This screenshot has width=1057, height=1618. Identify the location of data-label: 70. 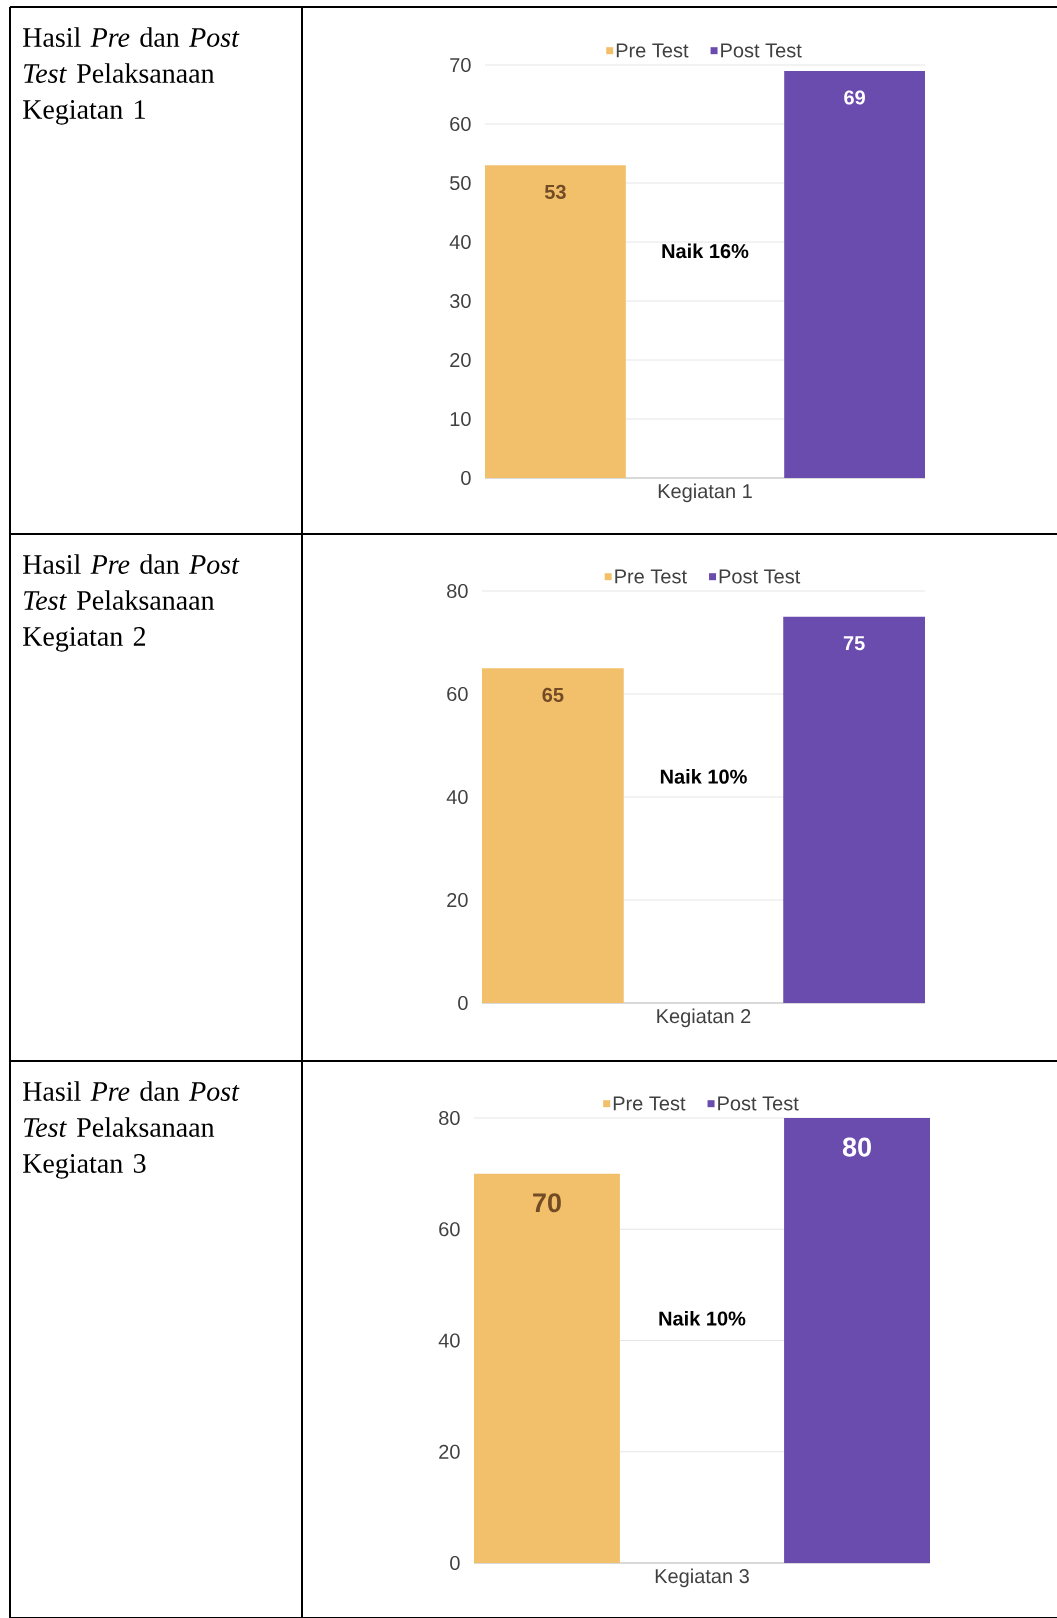
(547, 1203).